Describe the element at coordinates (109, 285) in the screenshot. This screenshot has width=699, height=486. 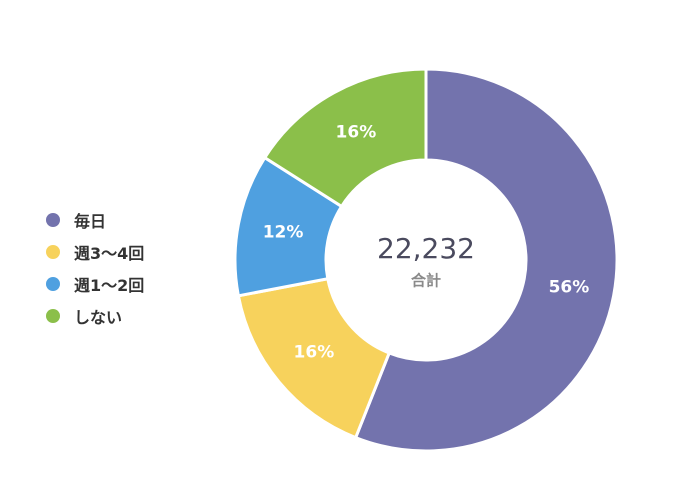
I see `legend-label-1-2-times: 週1〜2回` at that location.